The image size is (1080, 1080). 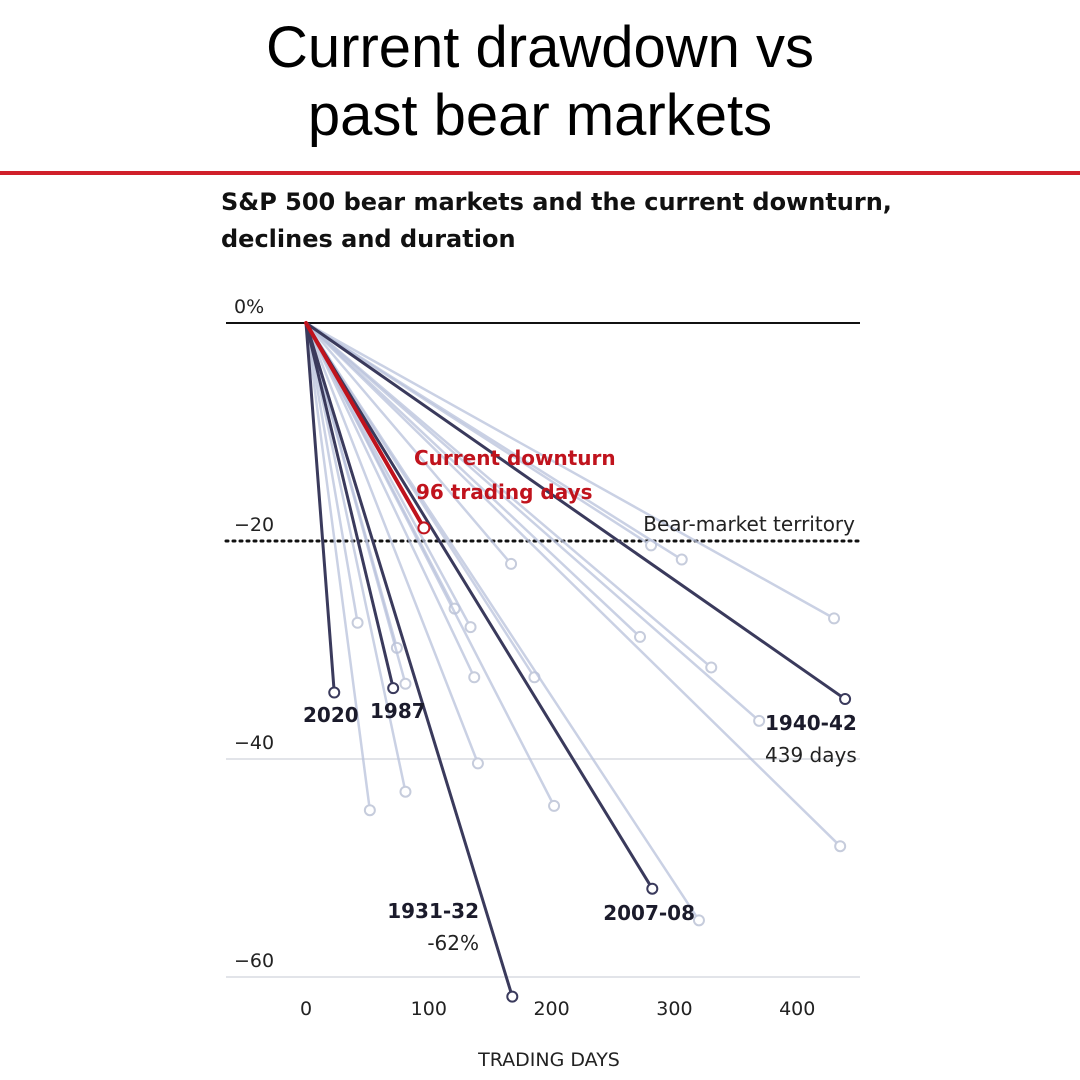 I want to click on y-tick-label: 0%, so click(x=249, y=307).